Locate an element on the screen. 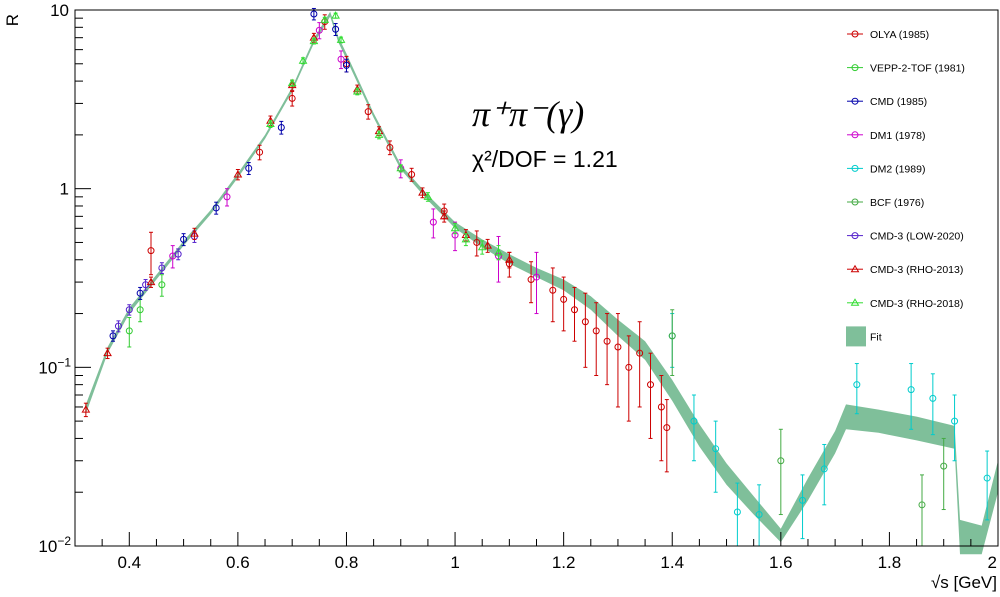  y-tick-label: 10 is located at coordinates (59, 10).